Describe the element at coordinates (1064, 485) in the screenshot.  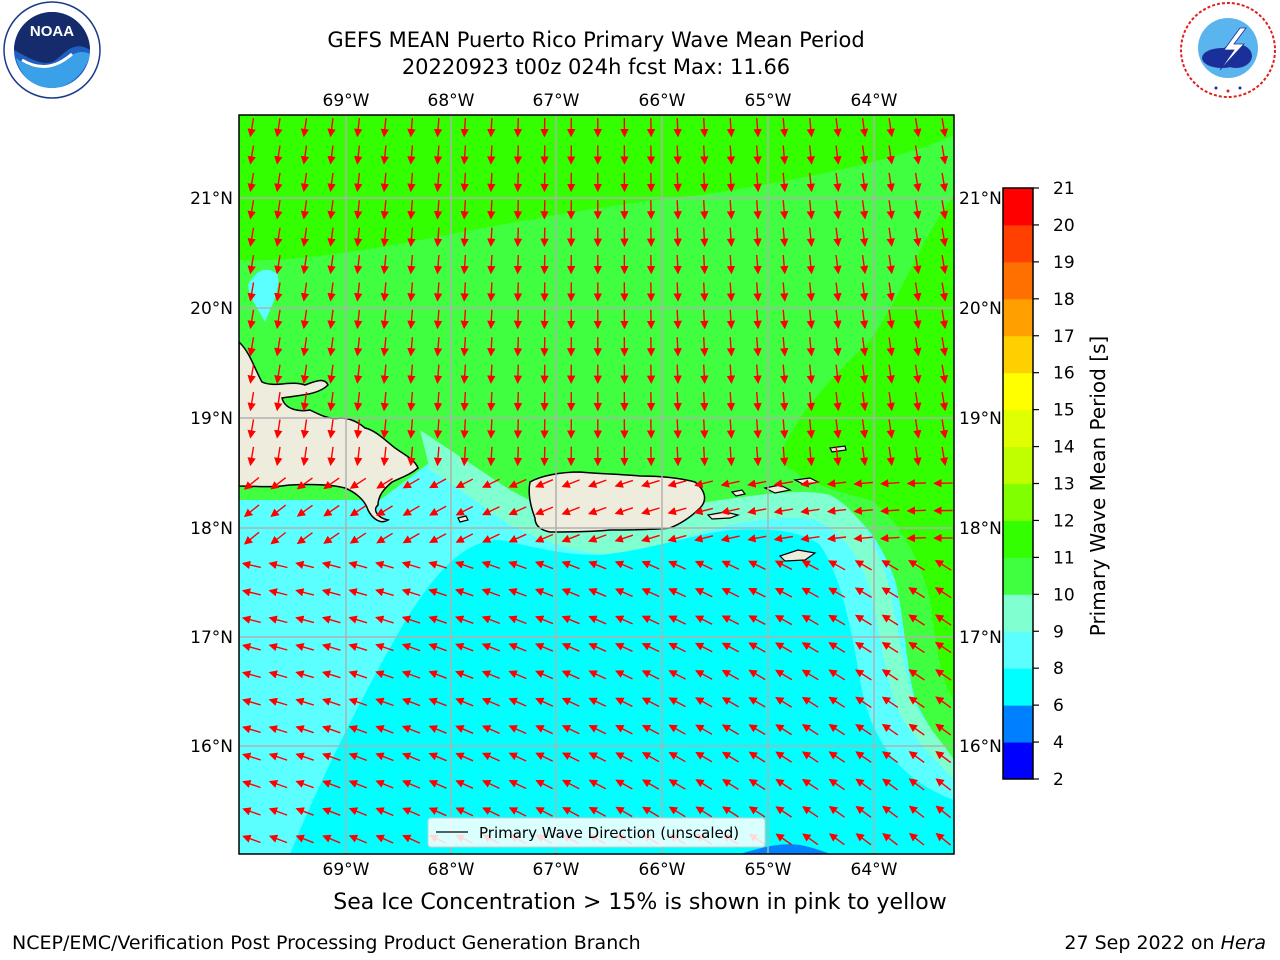
I see `colorbar-tick-label: 13` at that location.